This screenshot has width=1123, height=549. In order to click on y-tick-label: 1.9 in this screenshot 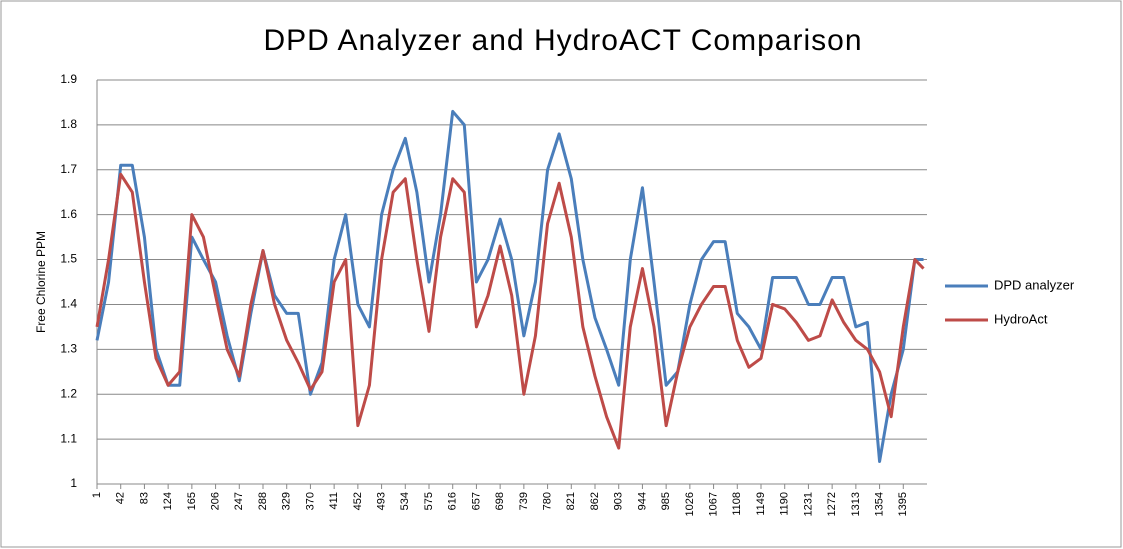, I will do `click(68, 79)`.